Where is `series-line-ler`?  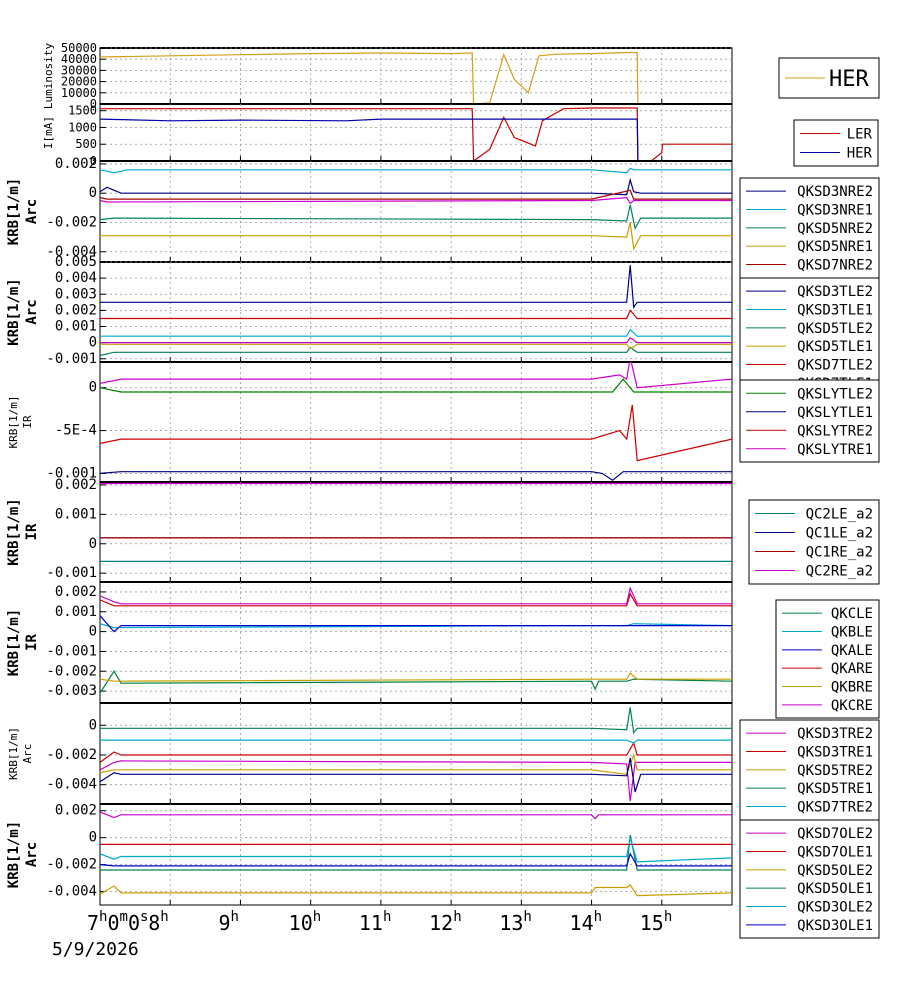 series-line-ler is located at coordinates (416, 134).